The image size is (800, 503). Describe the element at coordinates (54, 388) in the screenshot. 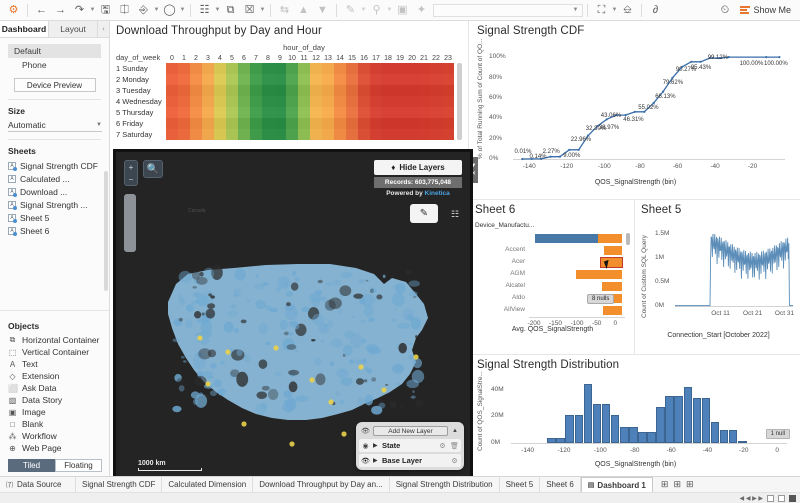

I see `object-ask-data: ⬜ Ask Data` at that location.